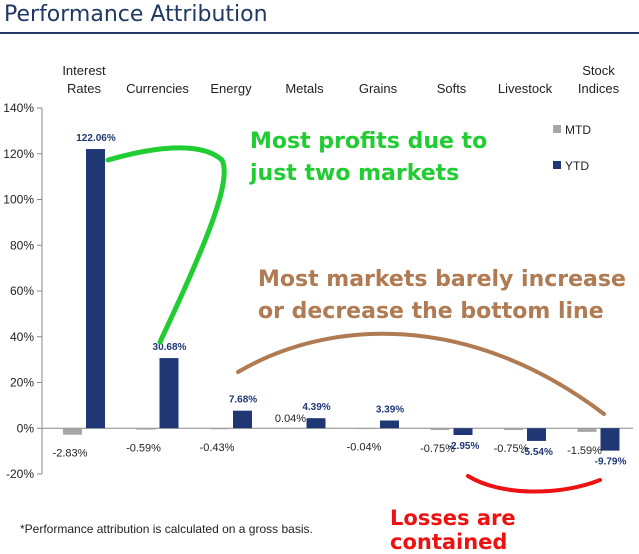  Describe the element at coordinates (18, 200) in the screenshot. I see `y-tick-label: 100%` at that location.